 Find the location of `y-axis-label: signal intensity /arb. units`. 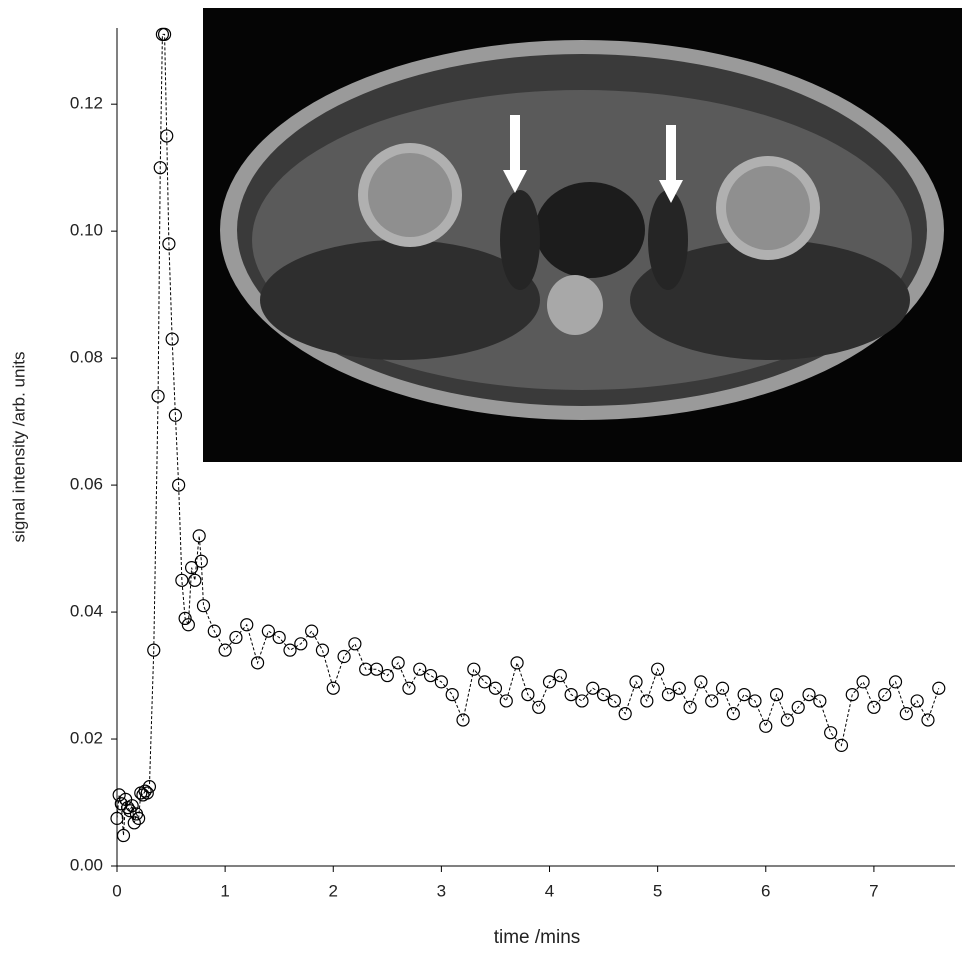

y-axis-label: signal intensity /arb. units is located at coordinates (18, 447).